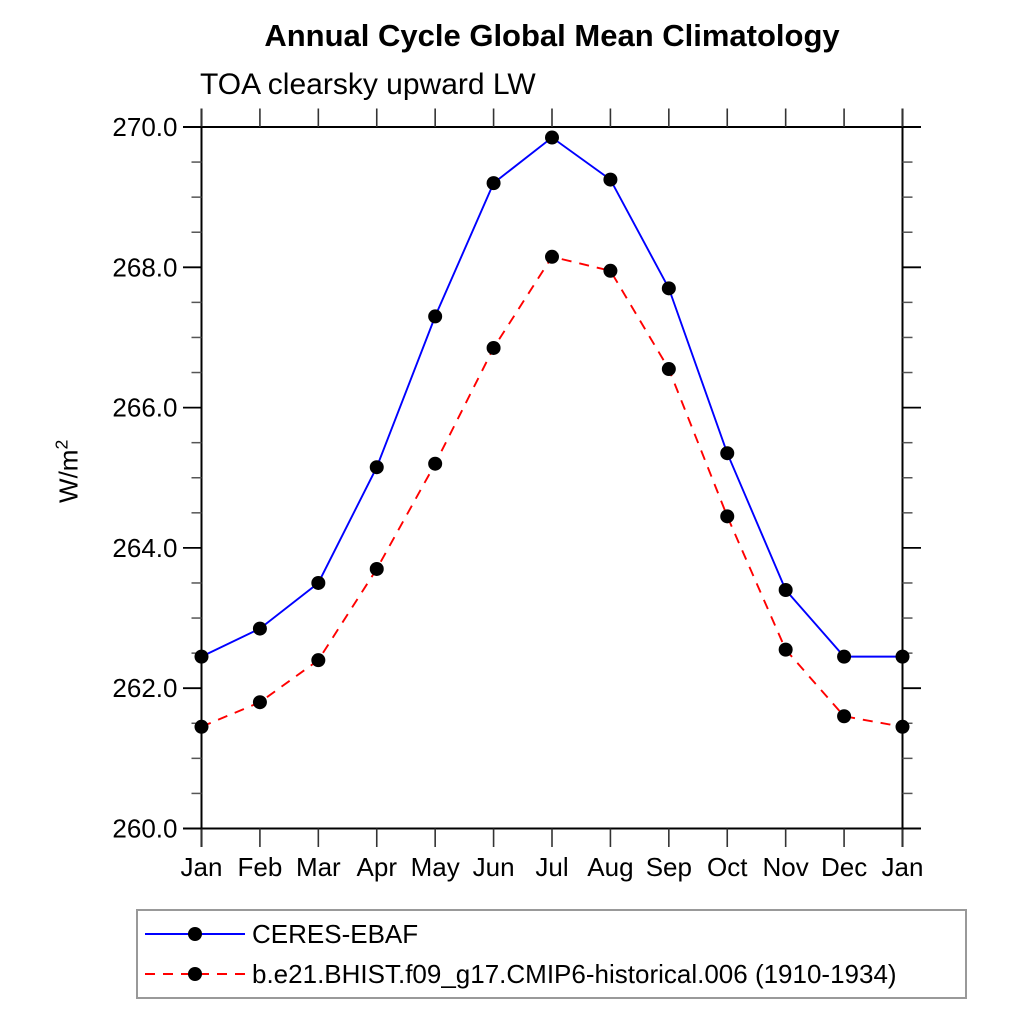 The height and width of the screenshot is (1024, 1024). Describe the element at coordinates (551, 934) in the screenshot. I see `legend-item-observation: CERES-EBAF` at that location.